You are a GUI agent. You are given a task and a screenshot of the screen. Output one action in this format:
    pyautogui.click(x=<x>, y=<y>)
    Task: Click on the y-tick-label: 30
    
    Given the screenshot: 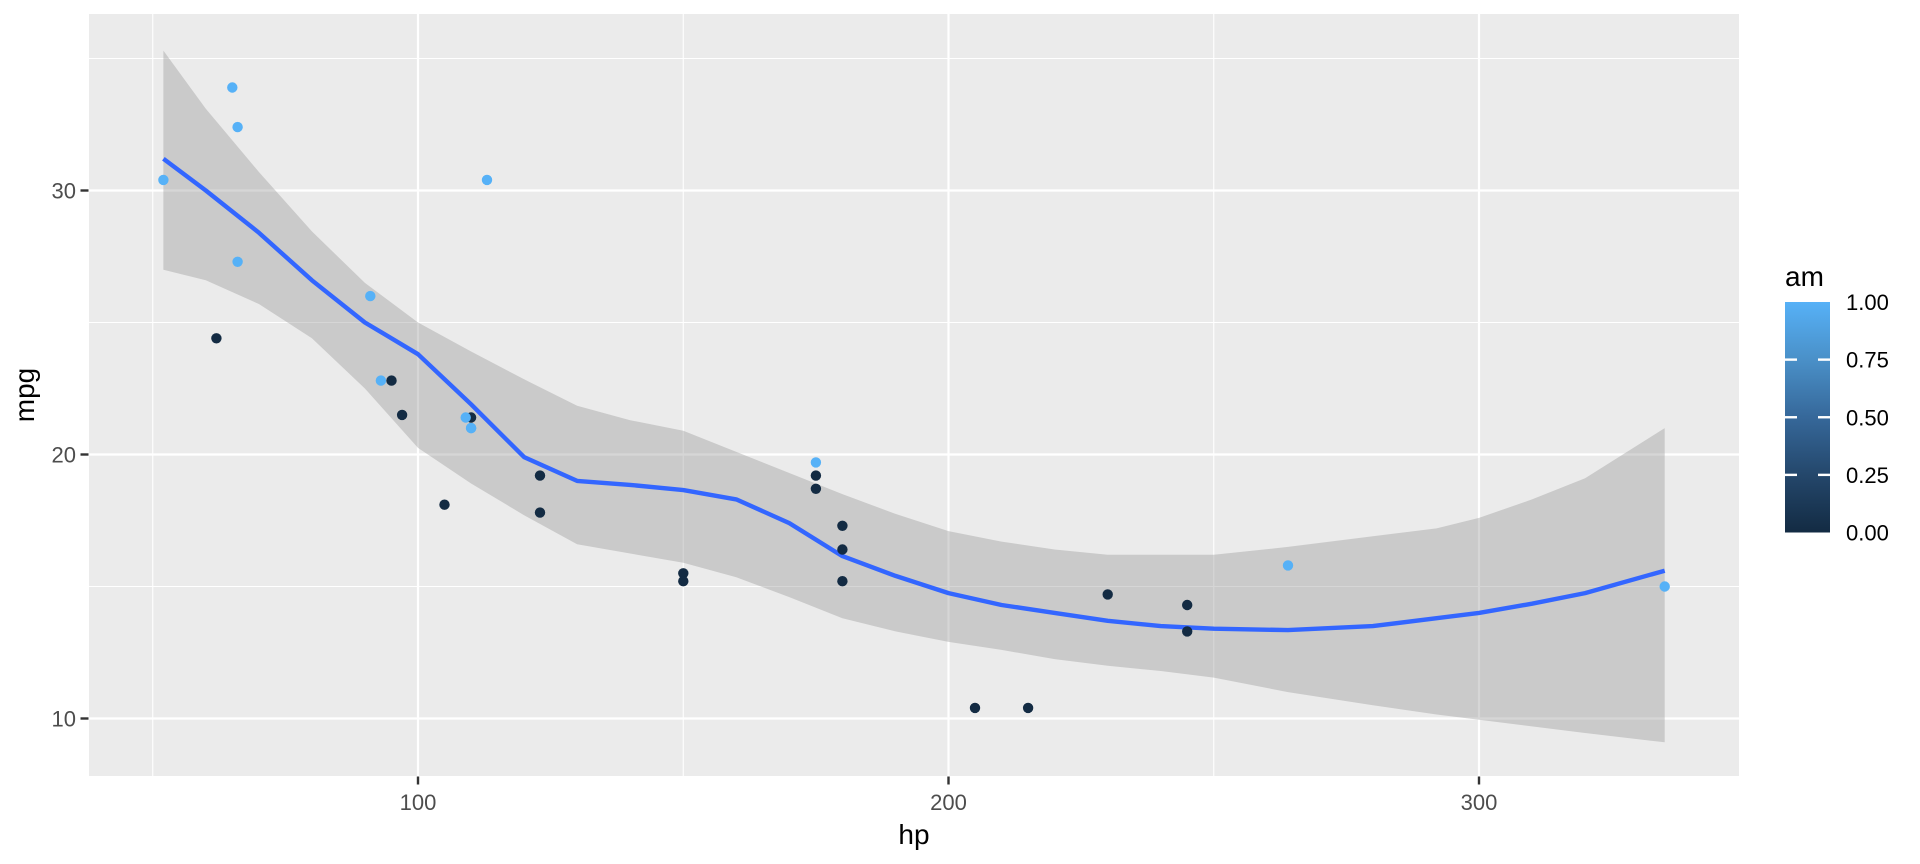 What is the action you would take?
    pyautogui.click(x=64, y=191)
    